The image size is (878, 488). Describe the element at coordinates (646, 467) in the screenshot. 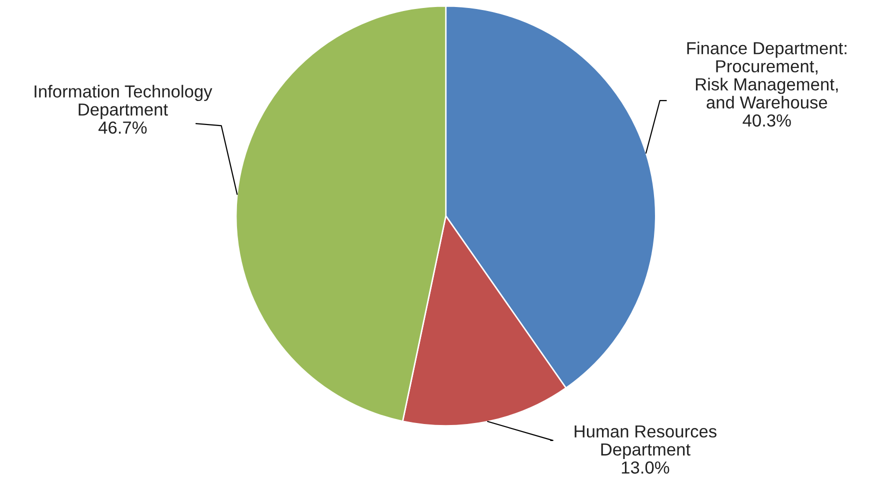

I see `data-label: 13.0%` at that location.